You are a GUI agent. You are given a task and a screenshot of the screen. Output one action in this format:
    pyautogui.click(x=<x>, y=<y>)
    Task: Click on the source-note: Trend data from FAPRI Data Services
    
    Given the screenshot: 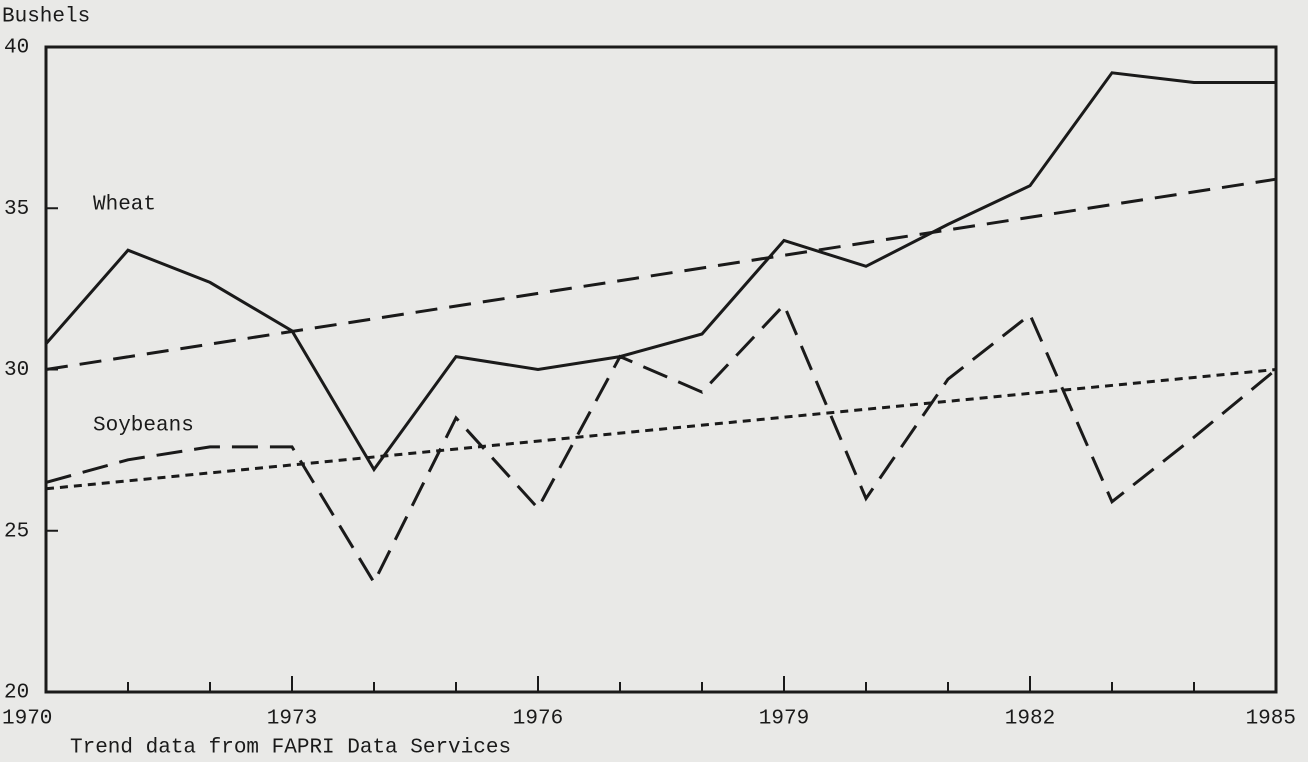 What is the action you would take?
    pyautogui.click(x=290, y=748)
    